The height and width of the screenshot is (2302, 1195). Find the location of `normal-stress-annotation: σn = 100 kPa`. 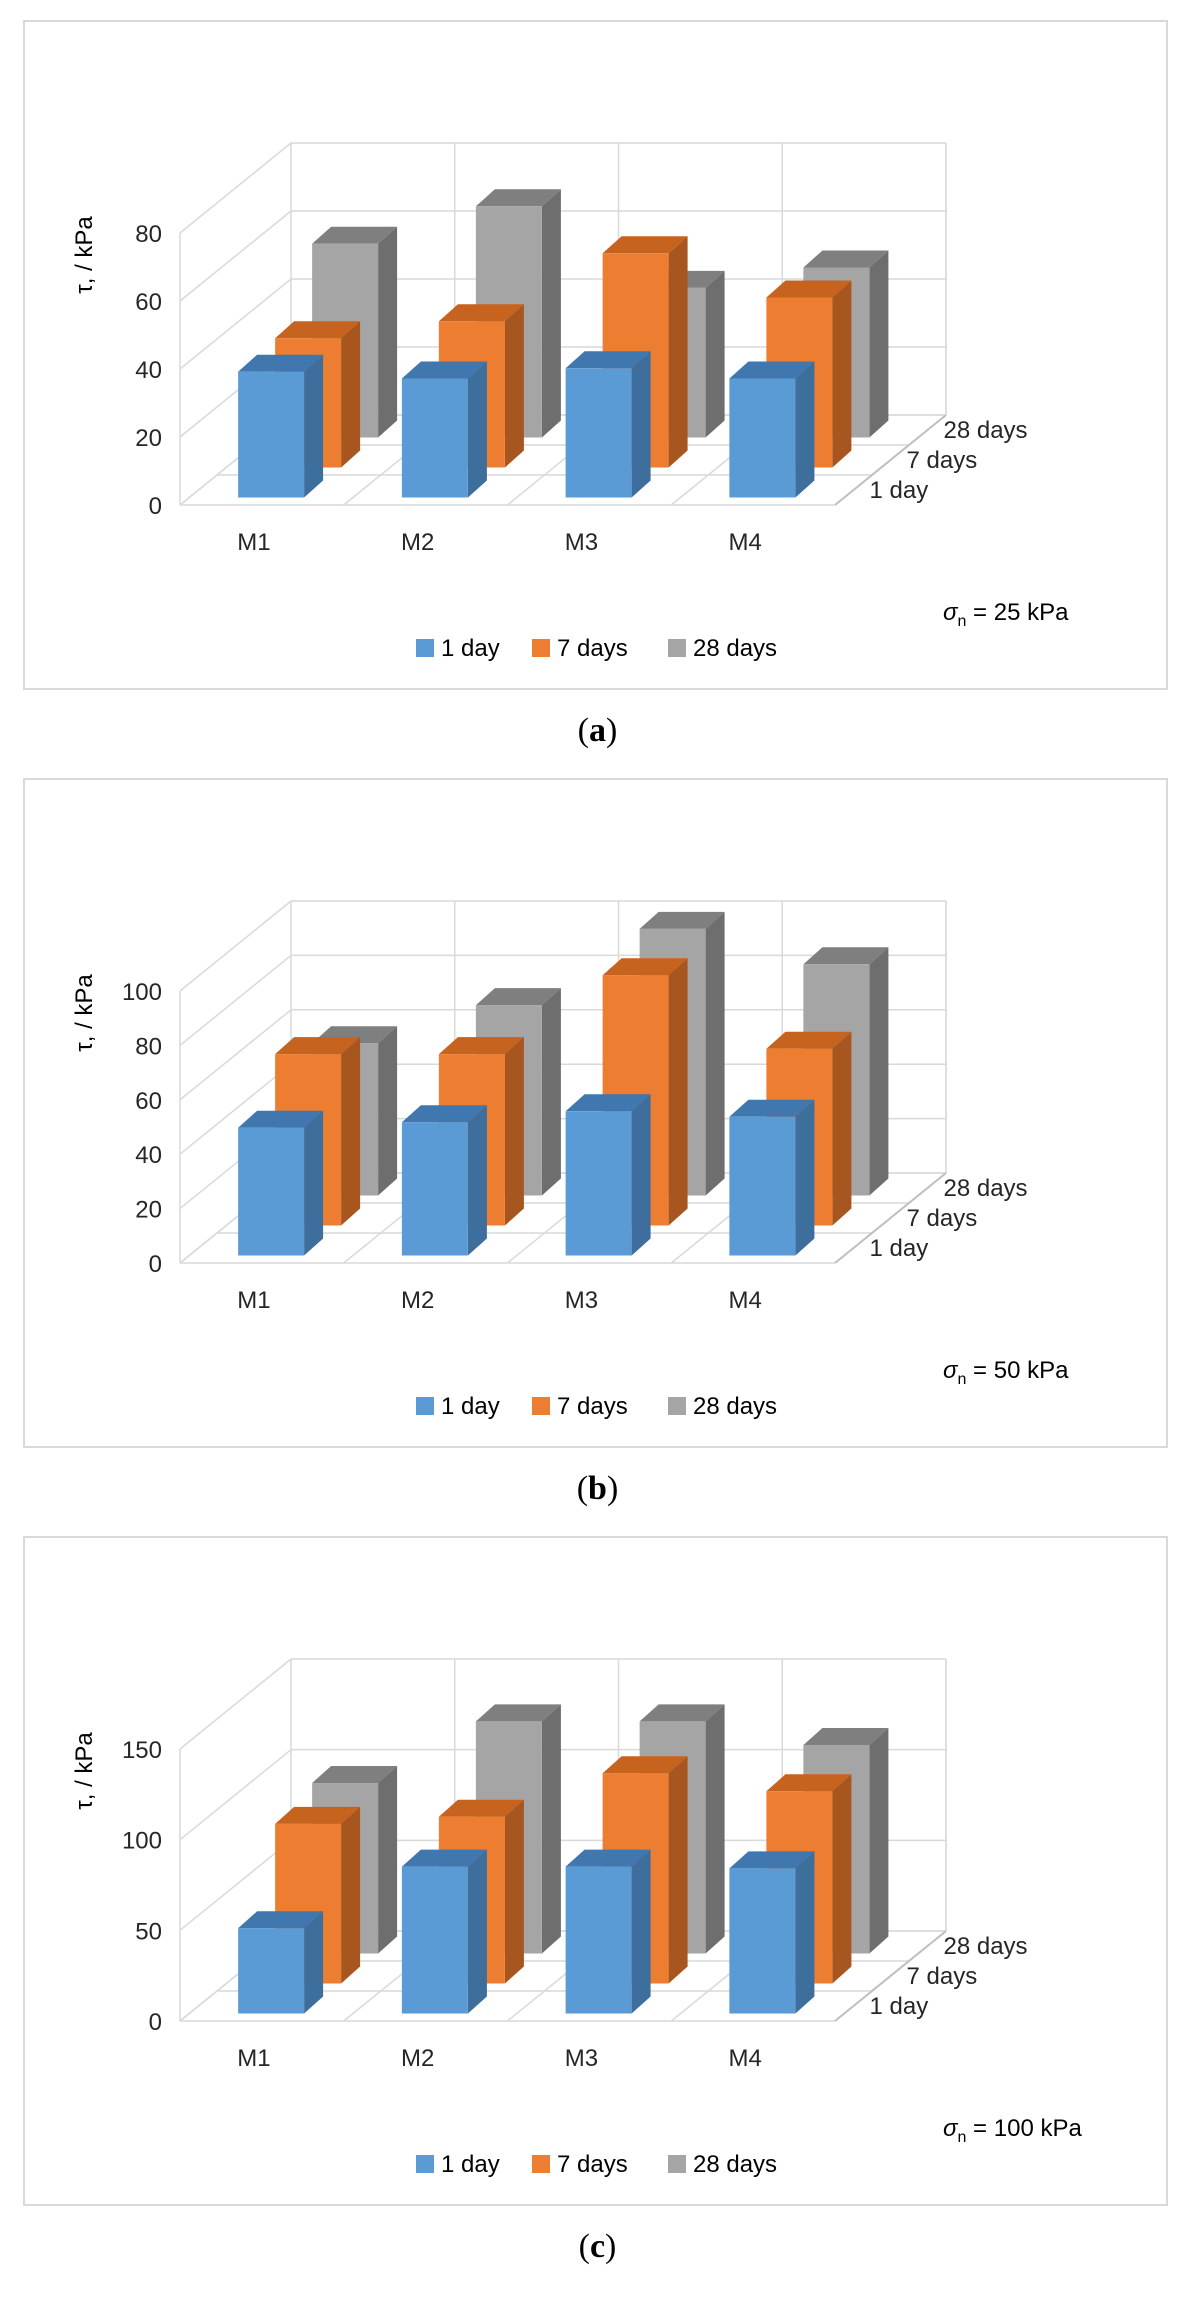

normal-stress-annotation: σn = 100 kPa is located at coordinates (1012, 2130).